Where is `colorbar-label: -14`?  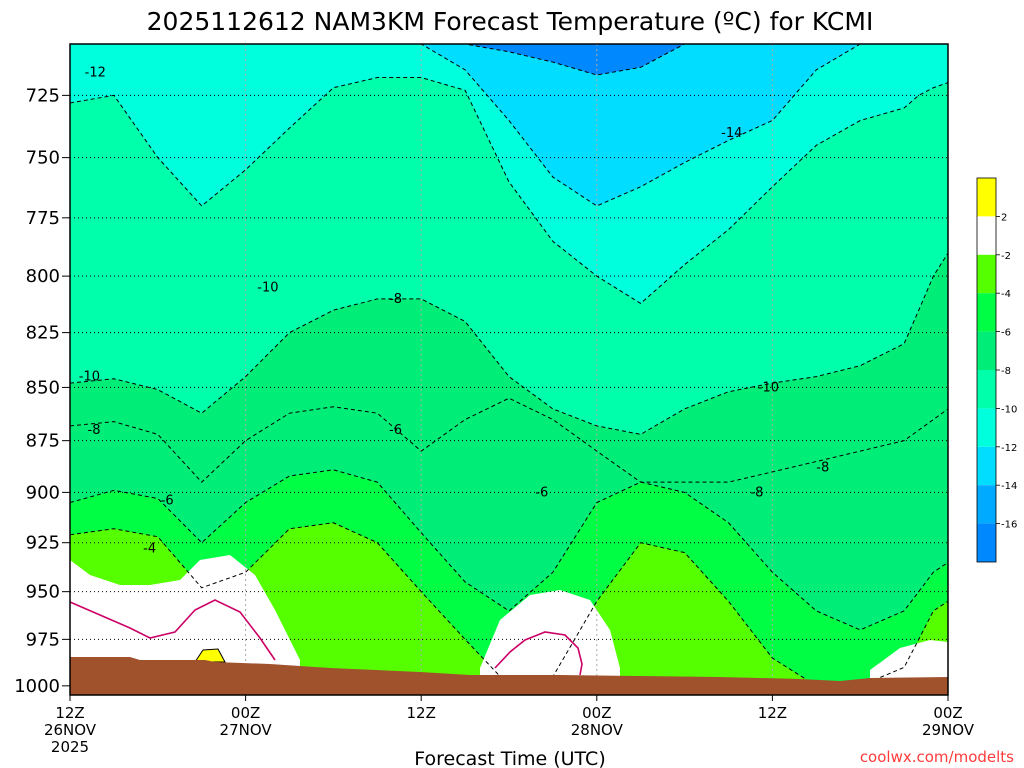
colorbar-label: -14 is located at coordinates (1009, 486).